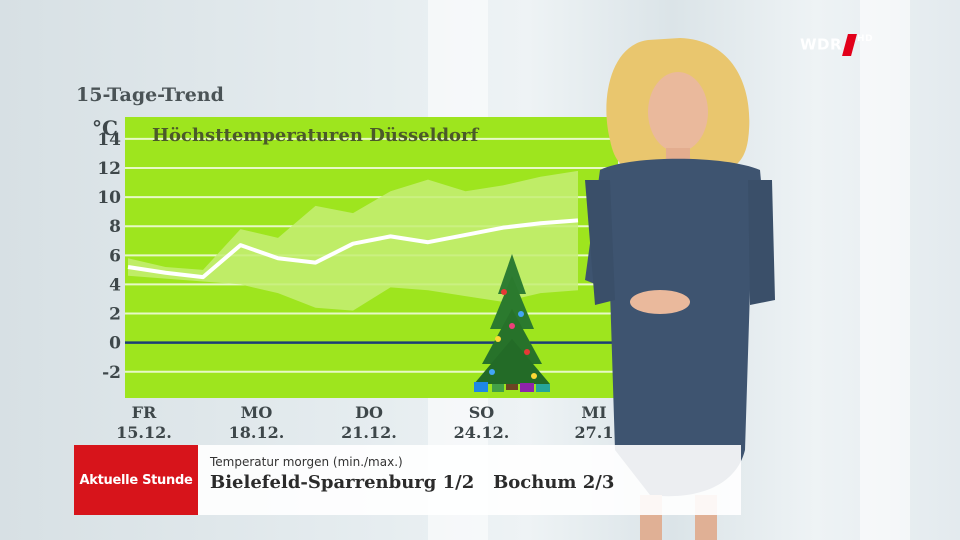  What do you see at coordinates (482, 412) in the screenshot?
I see `x-tick-day: SO` at bounding box center [482, 412].